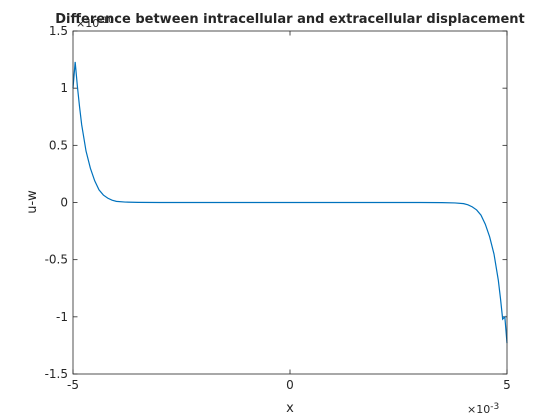 This screenshot has height=420, width=560. Describe the element at coordinates (32, 202) in the screenshot. I see `y-axis-label: u-w` at that location.